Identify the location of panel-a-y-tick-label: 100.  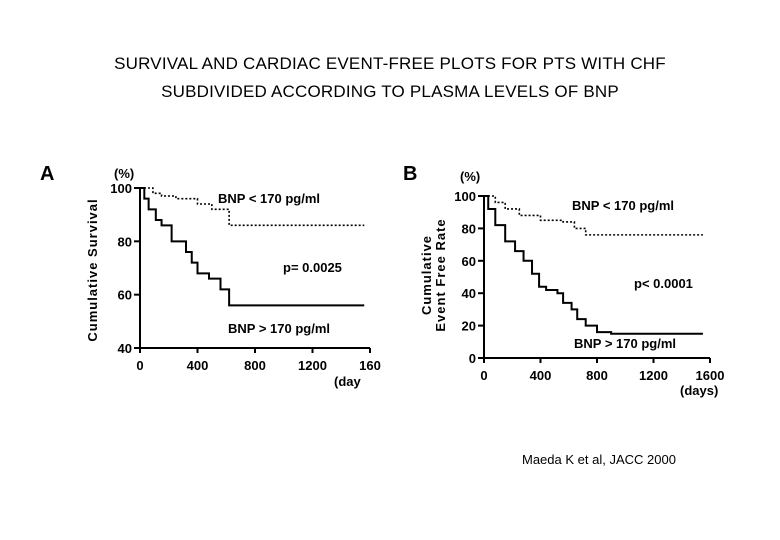
(121, 188).